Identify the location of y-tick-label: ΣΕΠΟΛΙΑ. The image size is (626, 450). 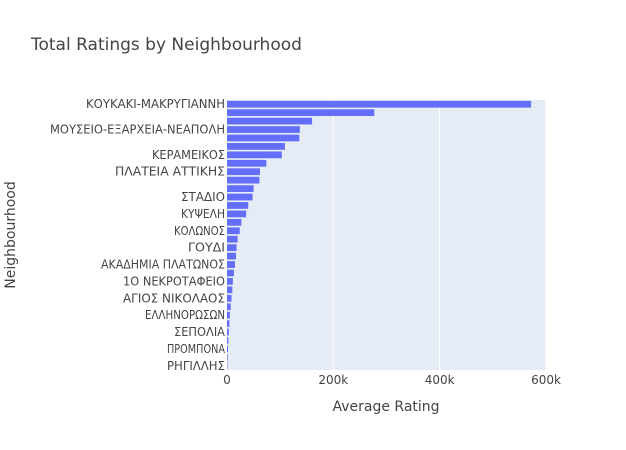
(200, 332).